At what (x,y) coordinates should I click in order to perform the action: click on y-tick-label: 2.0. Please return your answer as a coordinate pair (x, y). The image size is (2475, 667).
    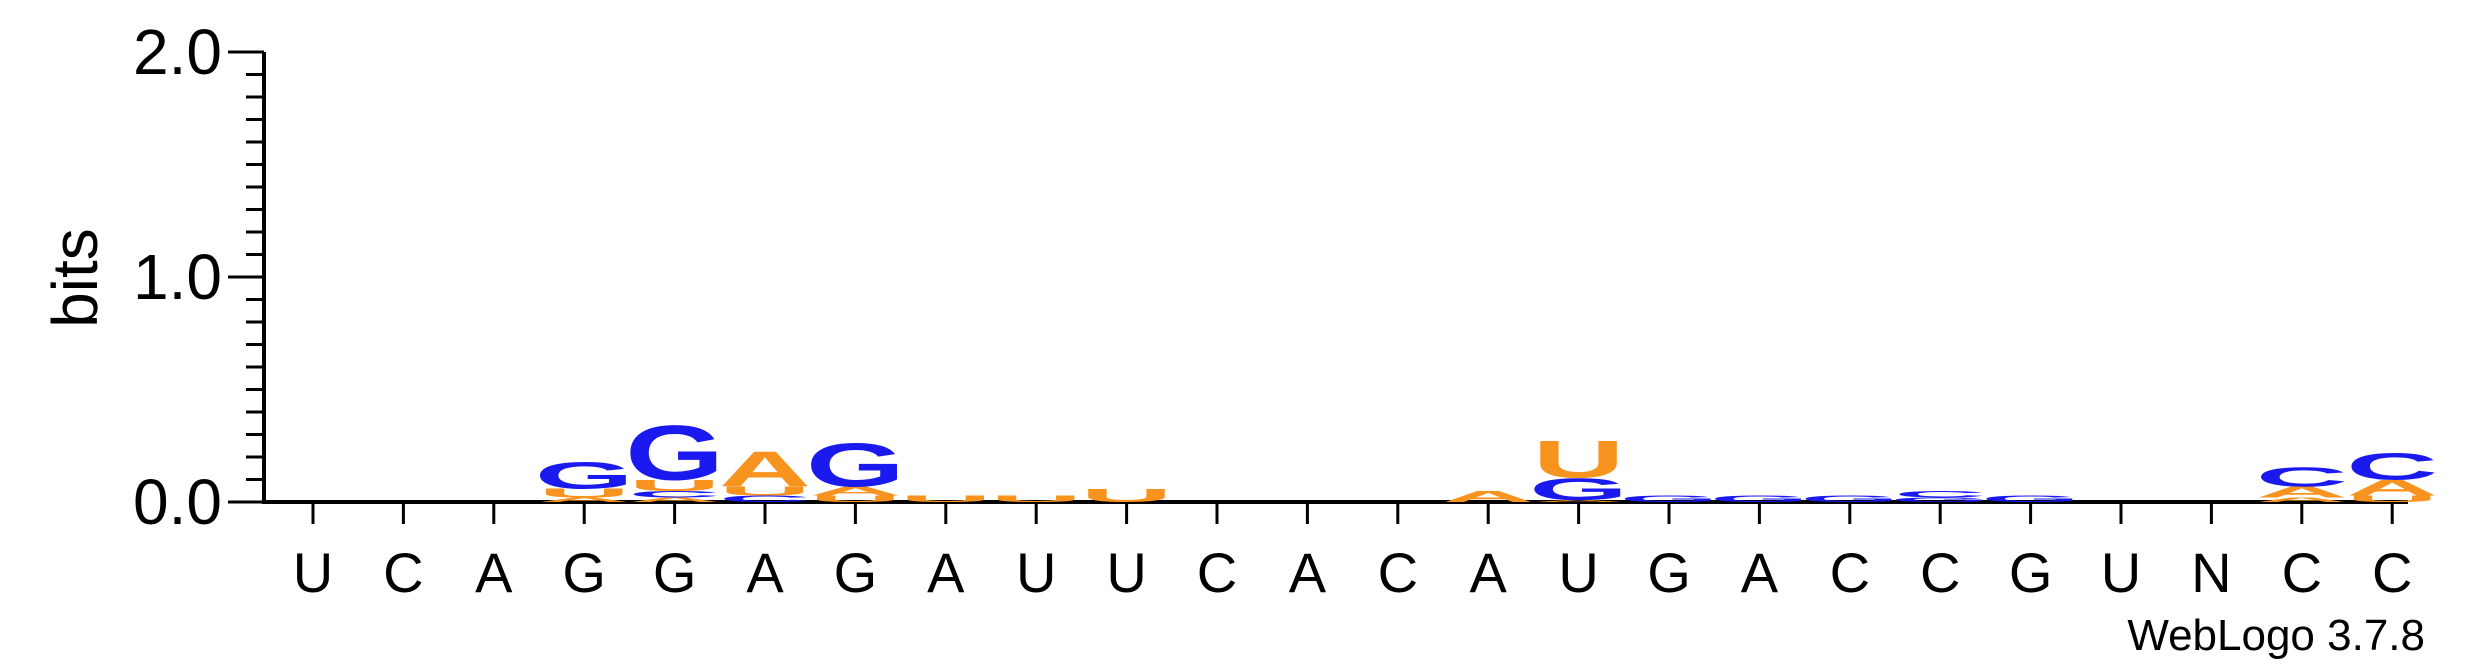
    Looking at the image, I should click on (177, 52).